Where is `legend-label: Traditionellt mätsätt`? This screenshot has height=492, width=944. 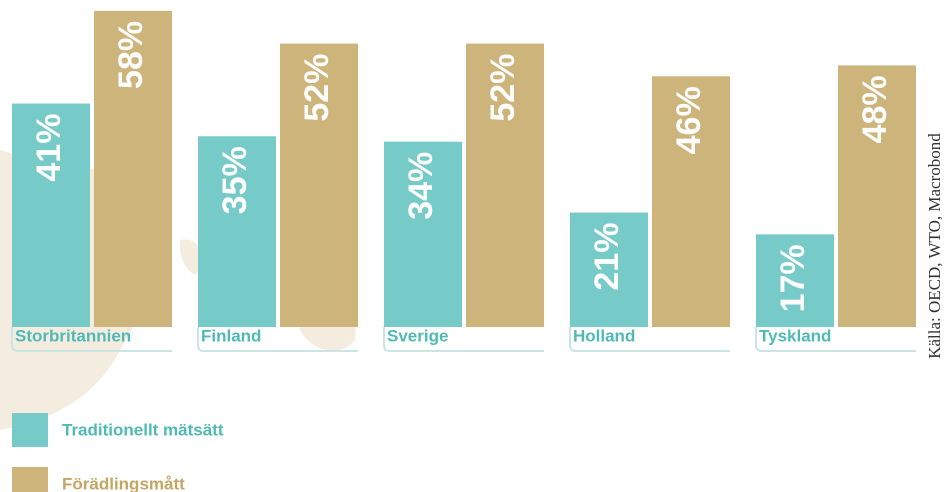
legend-label: Traditionellt mätsätt is located at coordinates (143, 429).